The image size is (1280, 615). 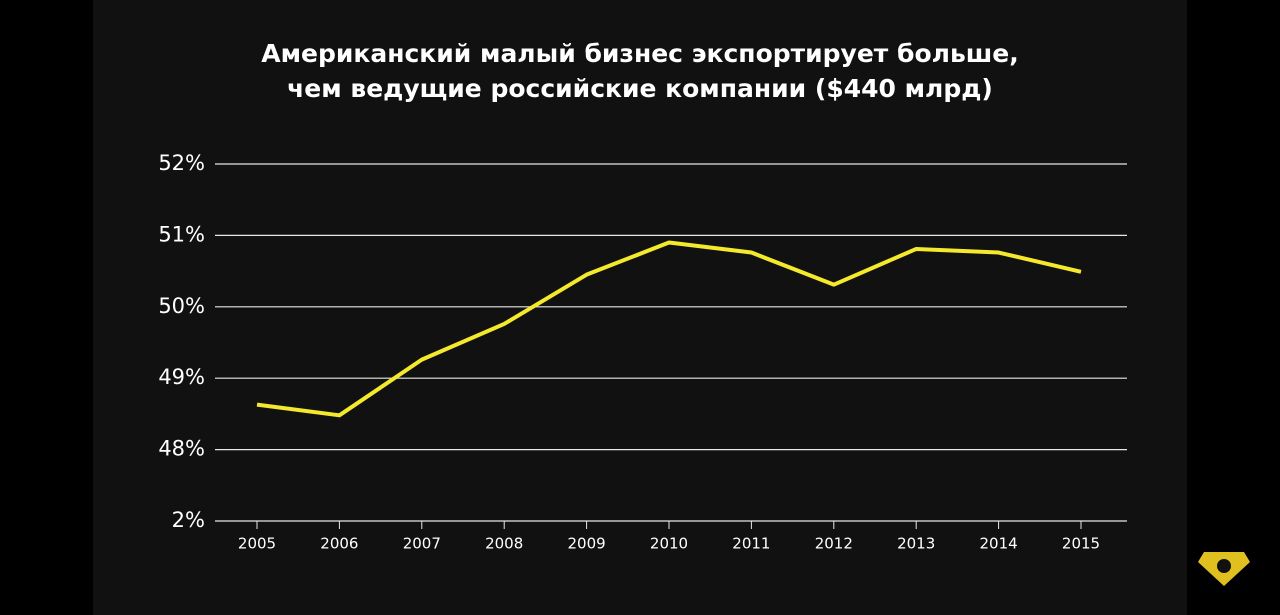 What do you see at coordinates (751, 544) in the screenshot?
I see `x-tick-label: 2011` at bounding box center [751, 544].